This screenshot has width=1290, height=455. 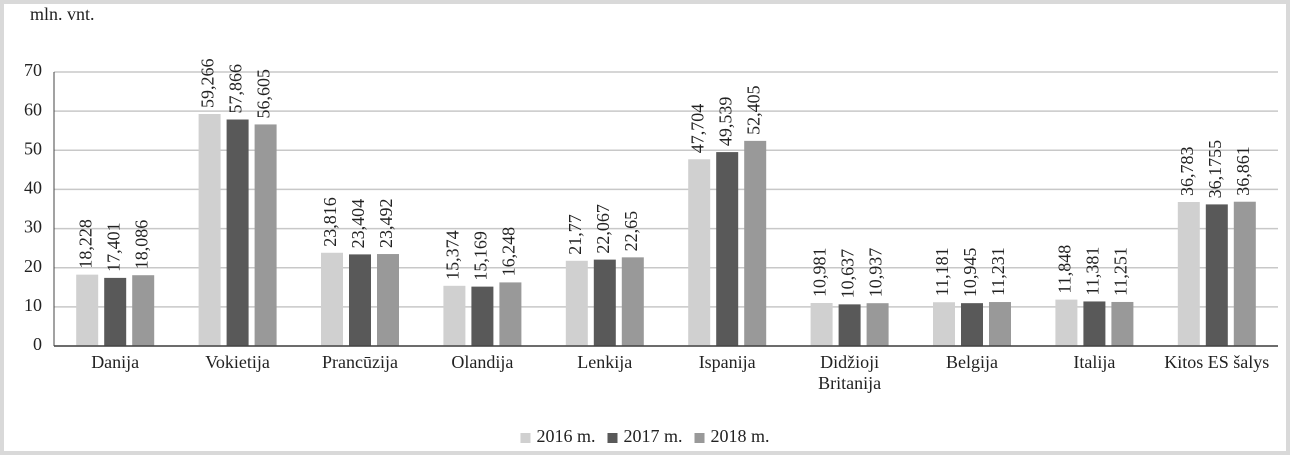 I want to click on value-label: 56,605, so click(x=264, y=94).